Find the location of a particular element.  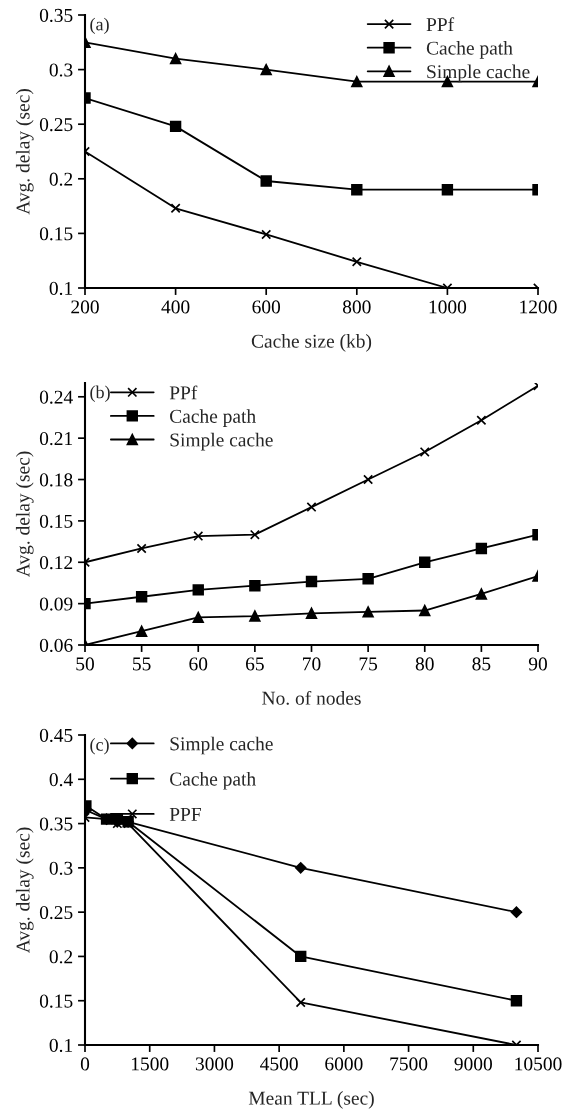

annotation: (b) is located at coordinates (100, 393).